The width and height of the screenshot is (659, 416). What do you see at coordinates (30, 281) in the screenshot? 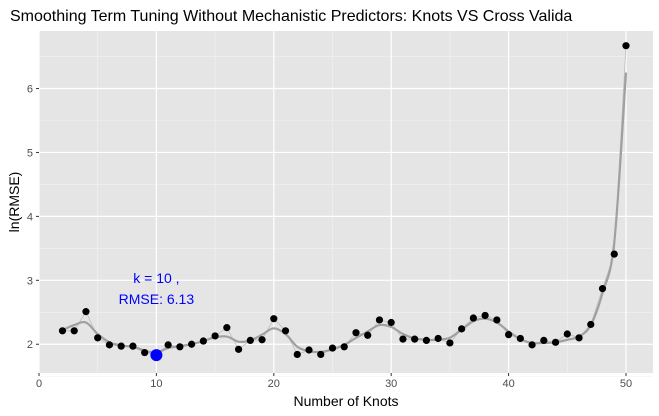
I see `y-tick-label: 3` at bounding box center [30, 281].